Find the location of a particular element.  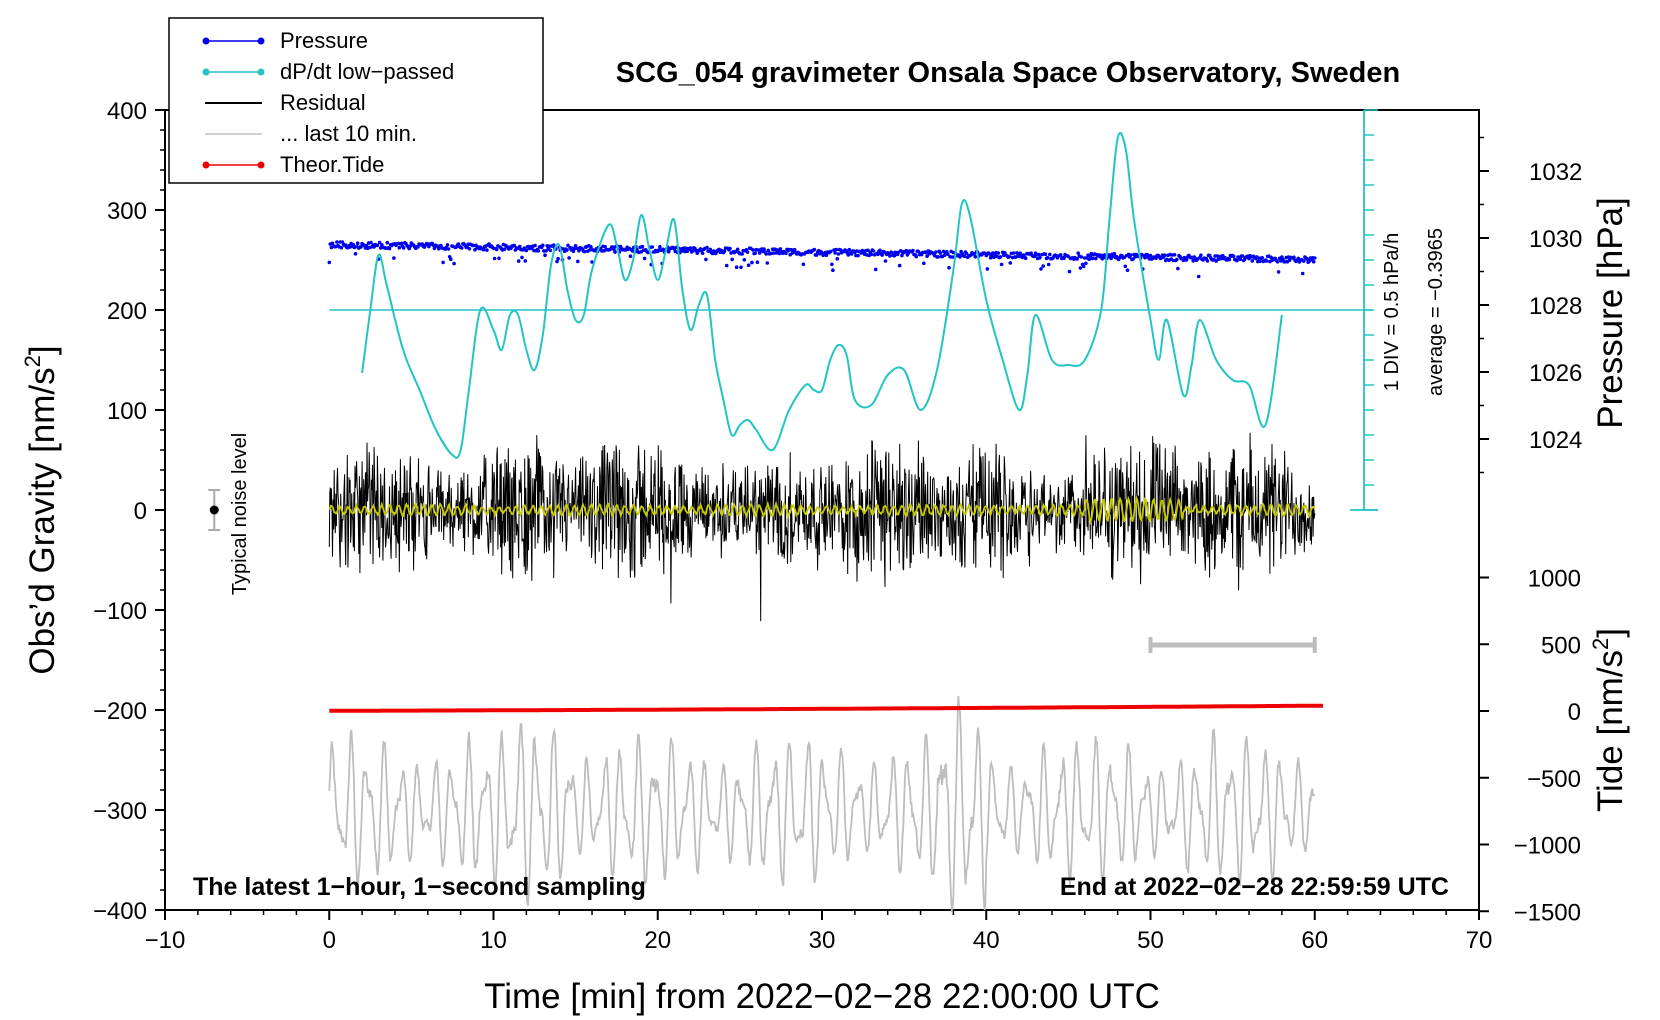

x-tick-label: 10 is located at coordinates (493, 940).